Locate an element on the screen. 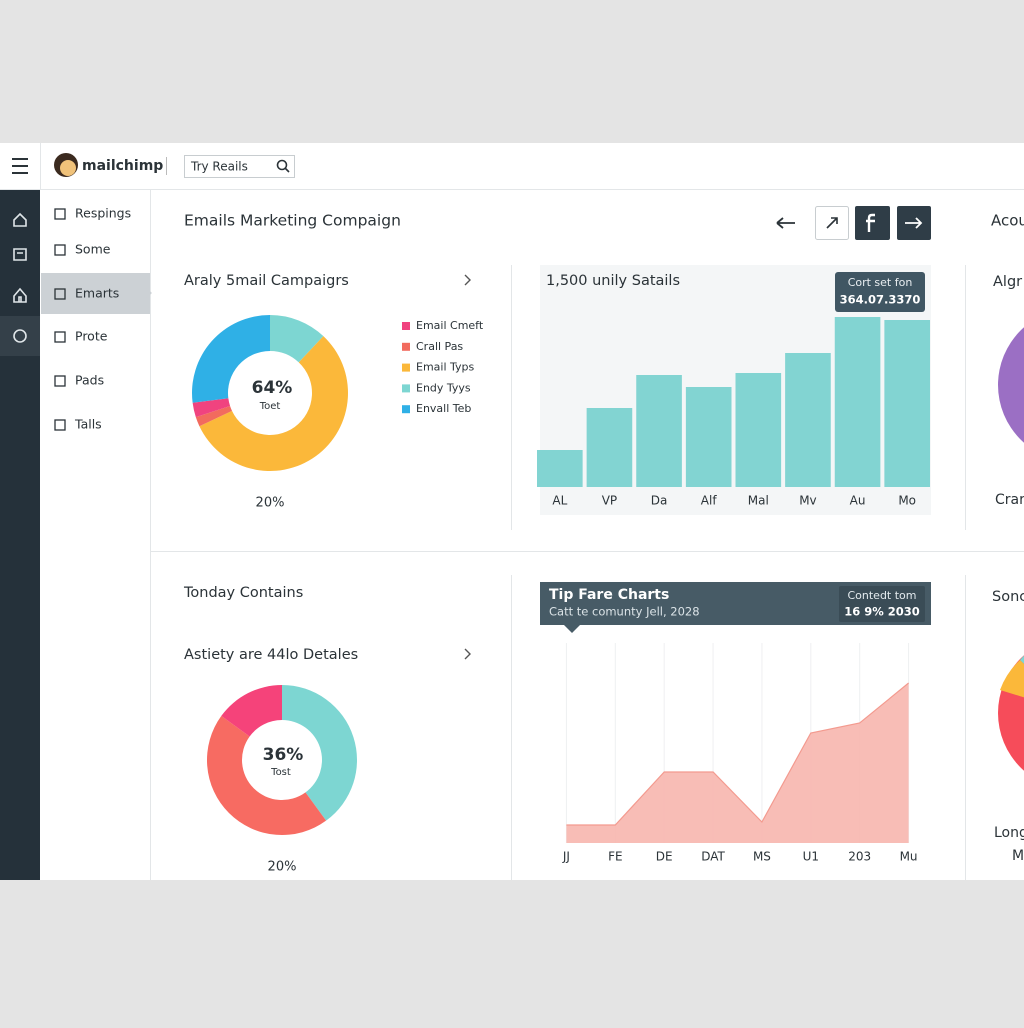  x-tick-label: 203 is located at coordinates (859, 857).